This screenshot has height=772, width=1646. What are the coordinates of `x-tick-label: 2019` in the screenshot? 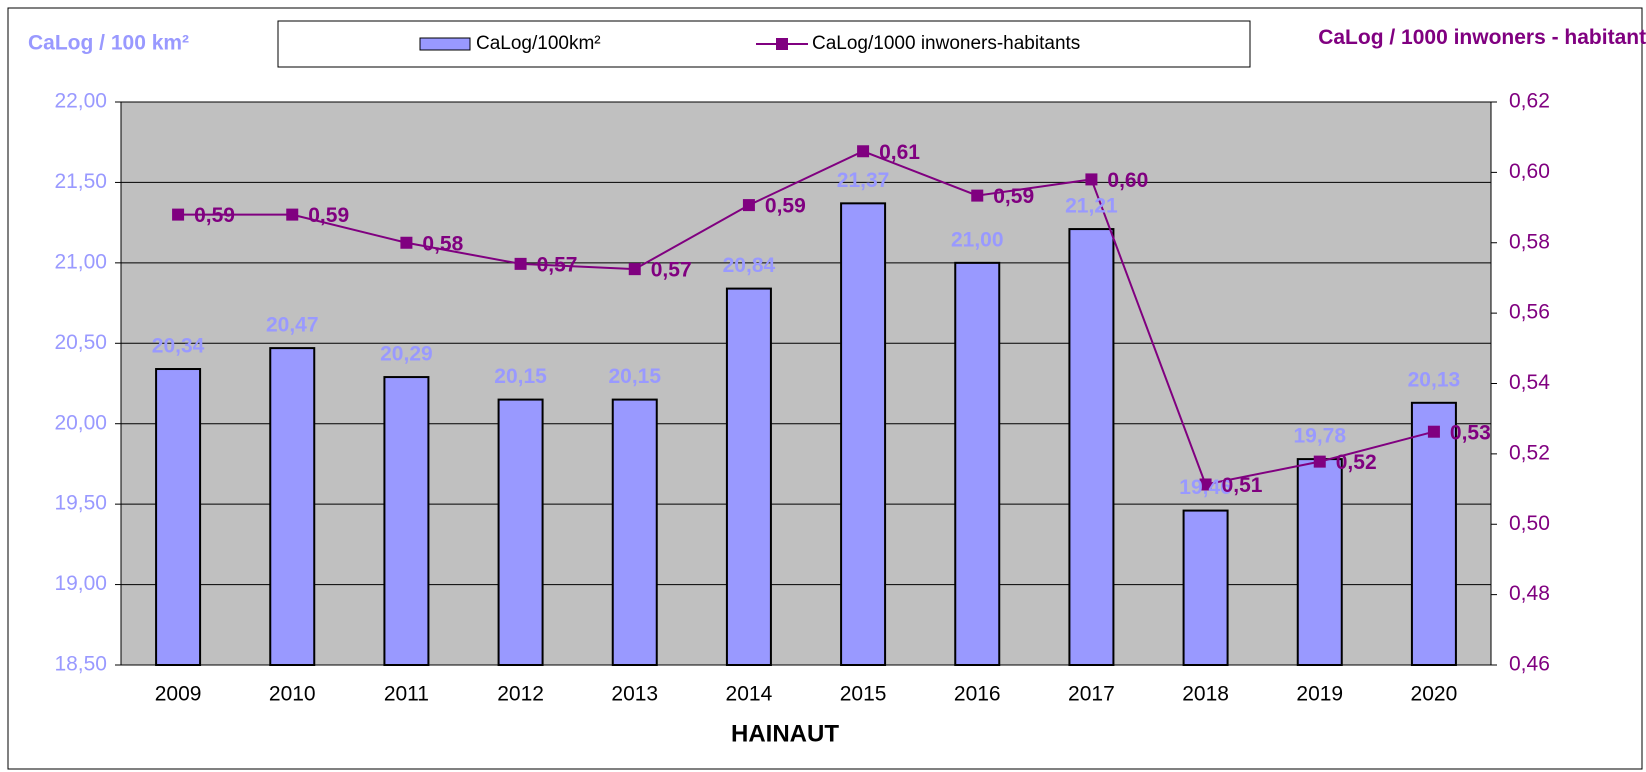 It's located at (1319, 694).